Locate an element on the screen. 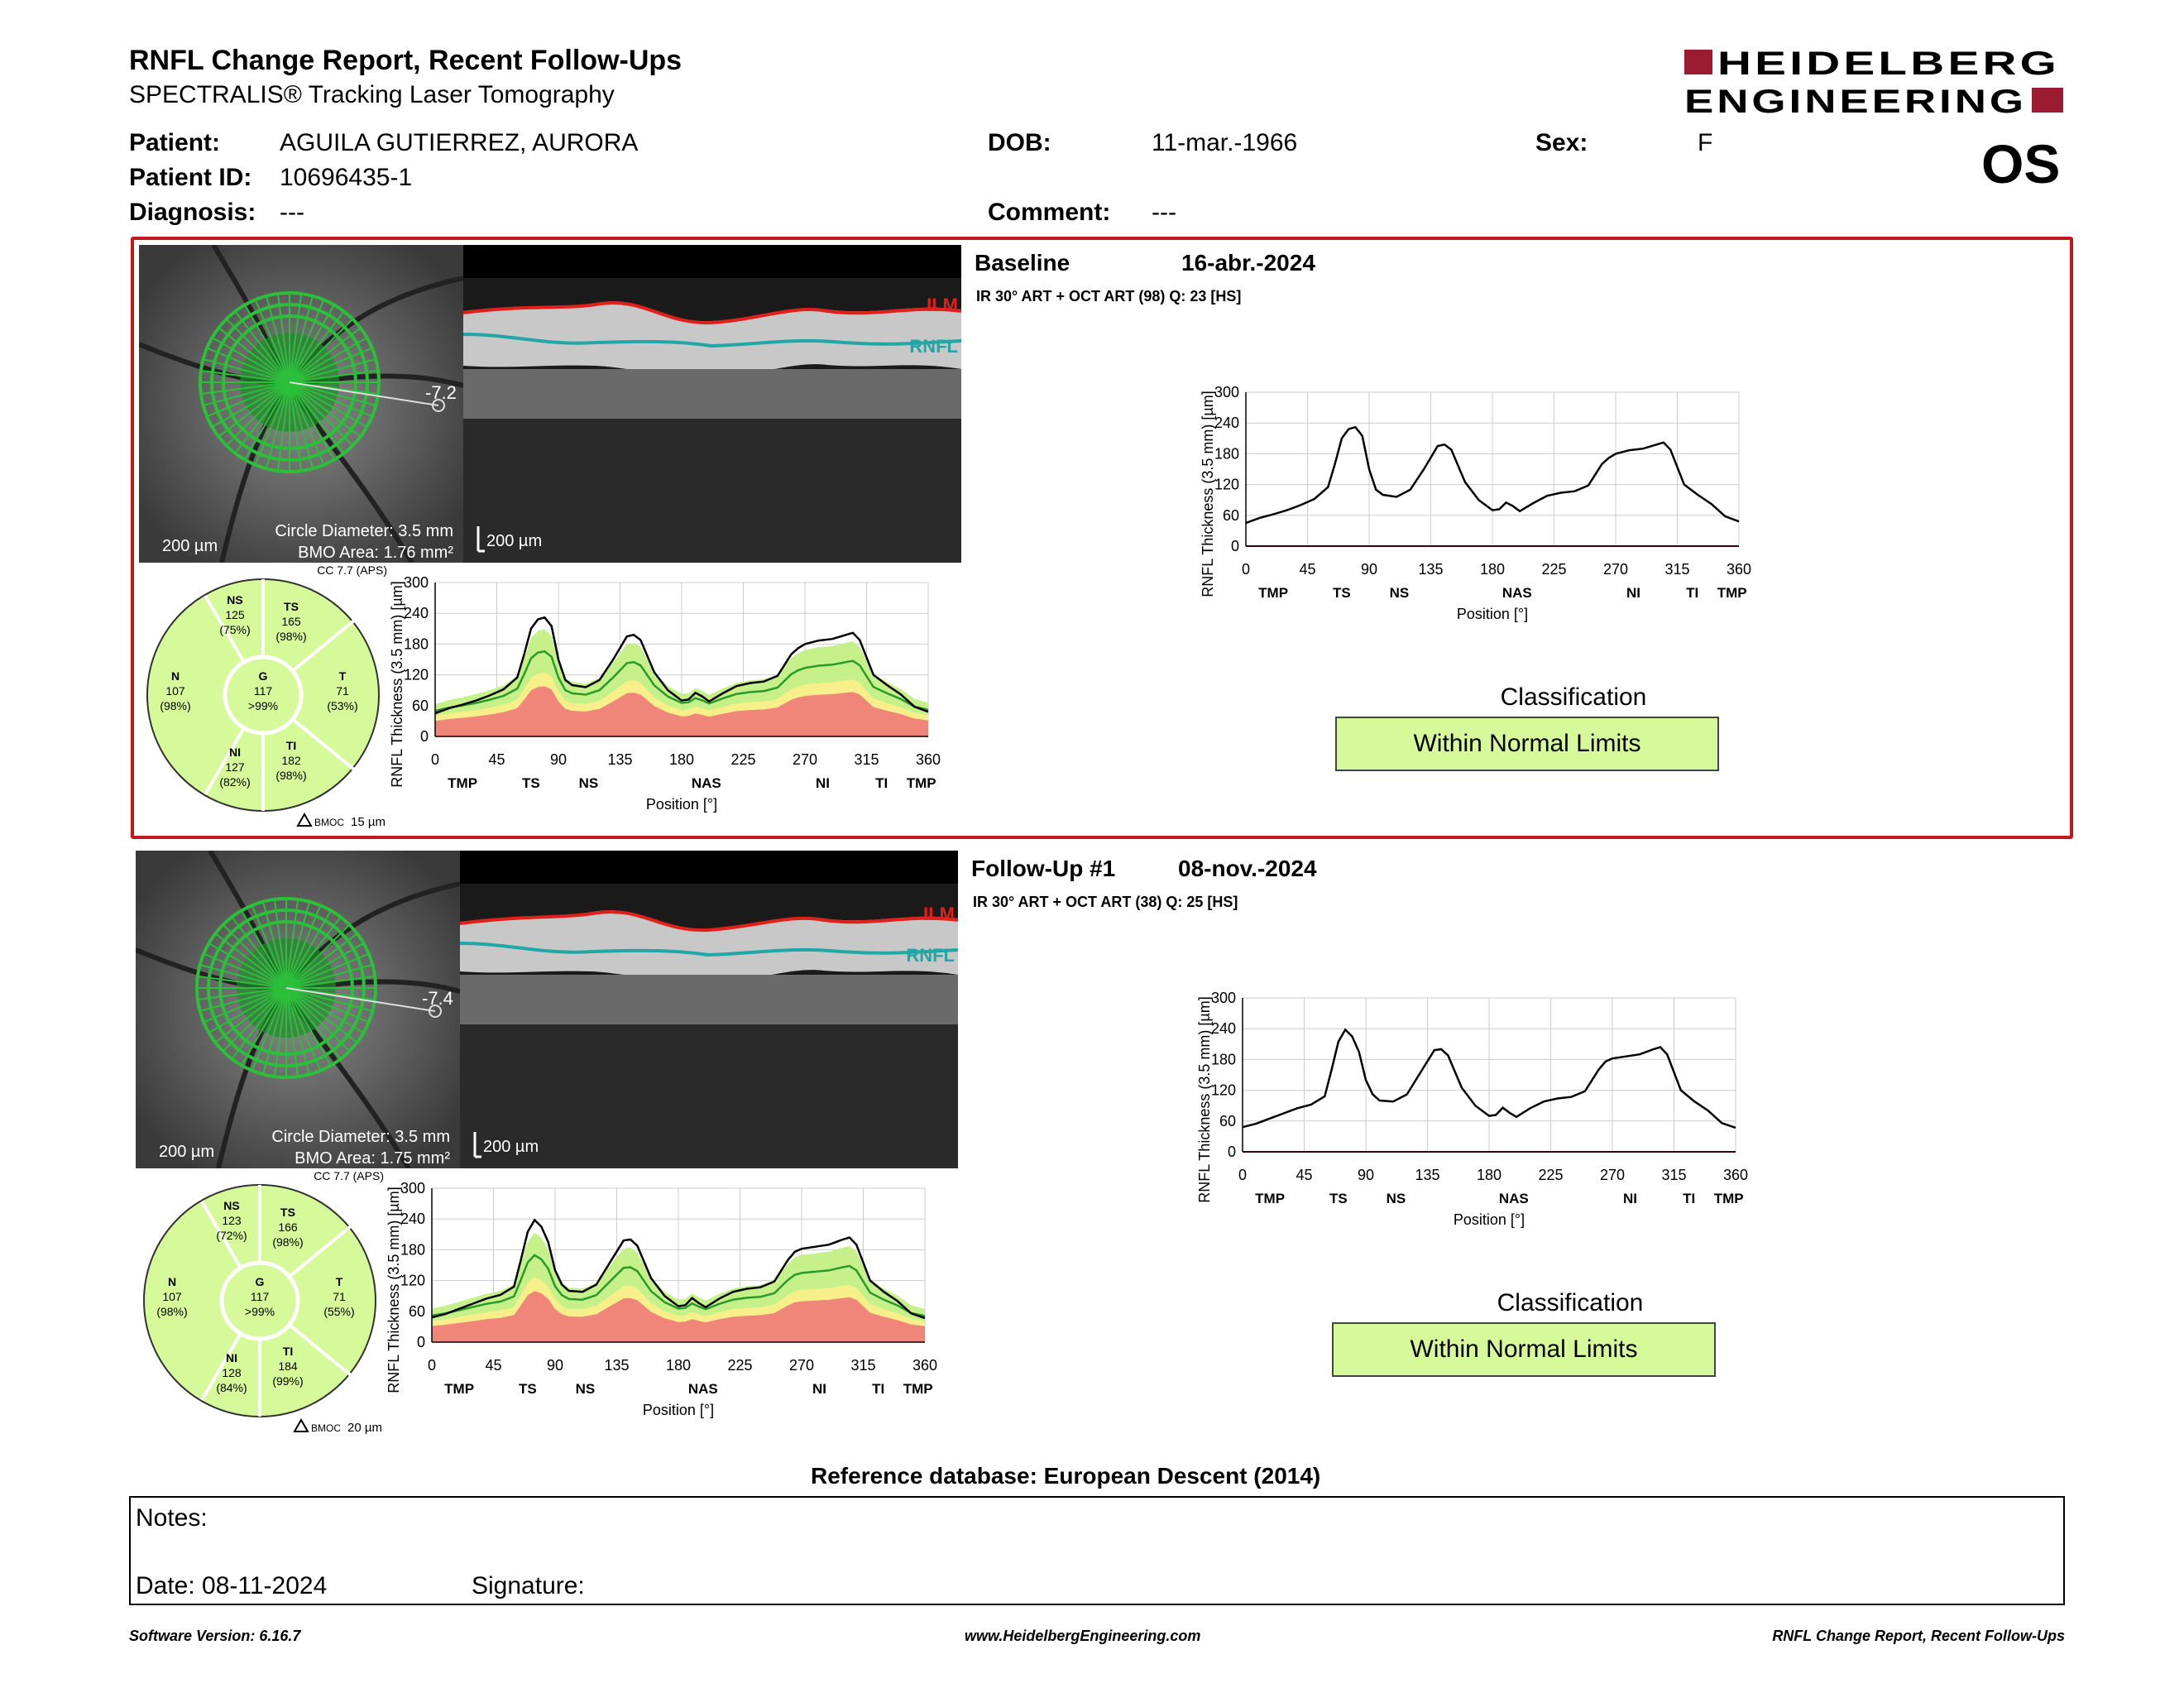  x-tick-label: 135 is located at coordinates (619, 759).